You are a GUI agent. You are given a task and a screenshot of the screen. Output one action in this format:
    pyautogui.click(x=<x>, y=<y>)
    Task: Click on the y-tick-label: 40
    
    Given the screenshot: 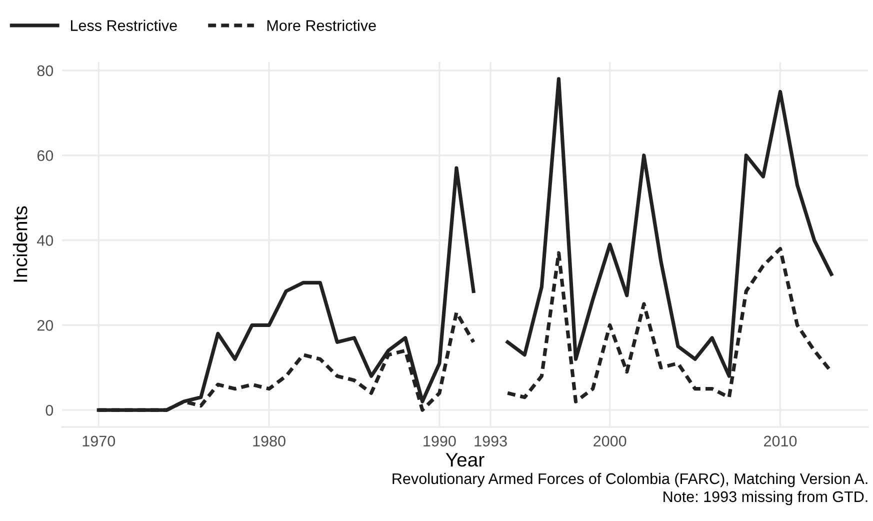 What is the action you would take?
    pyautogui.click(x=45, y=240)
    